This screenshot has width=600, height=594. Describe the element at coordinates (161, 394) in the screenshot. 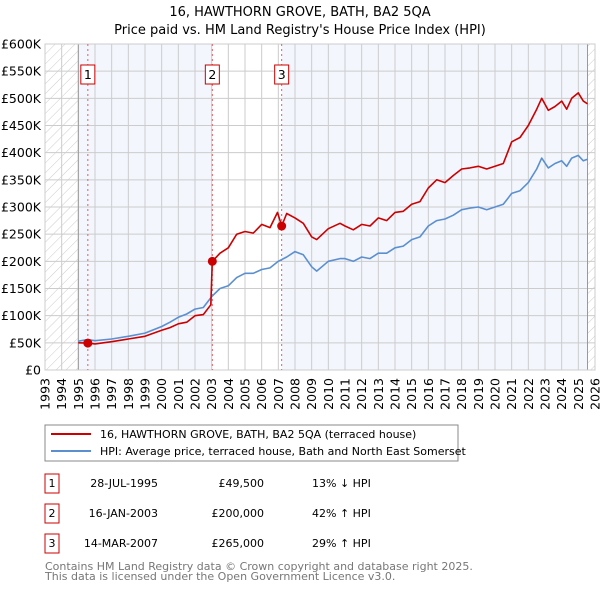

I see `x-tick-label: 2000` at that location.